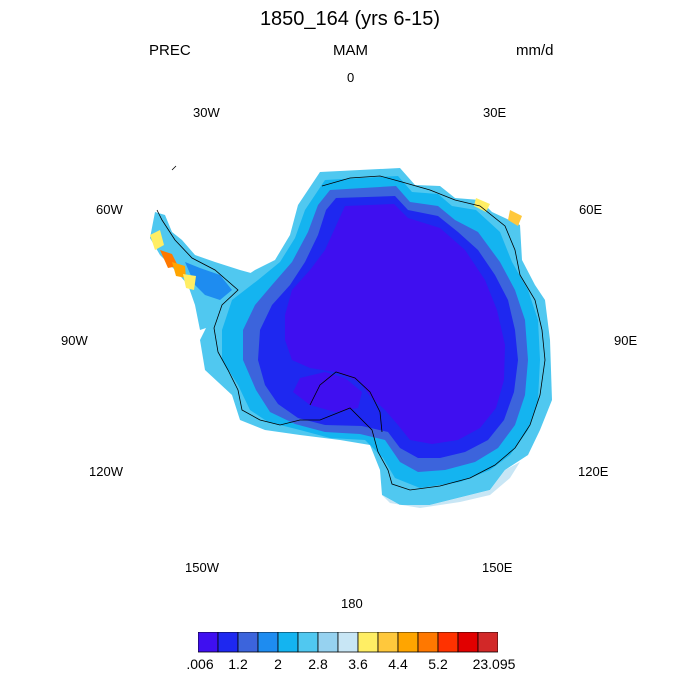 The image size is (700, 700). I want to click on colorbar-label: 23.095, so click(494, 664).